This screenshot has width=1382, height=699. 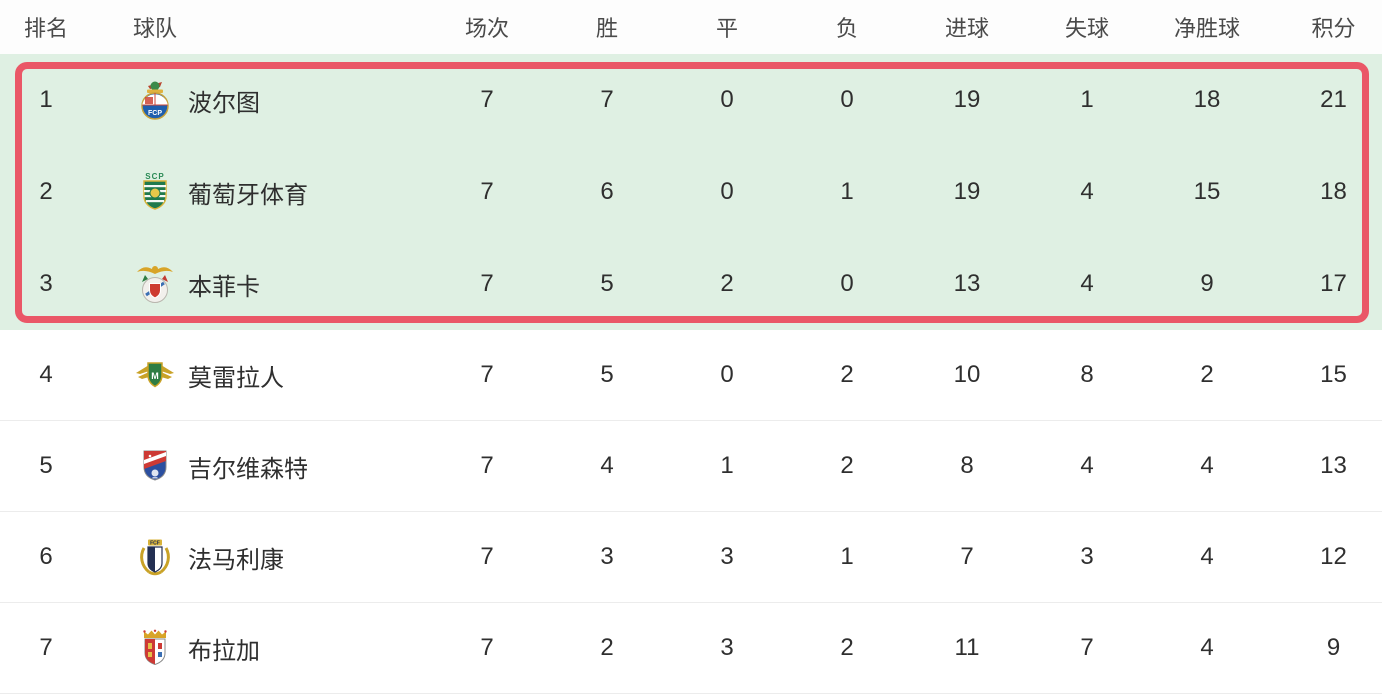 What do you see at coordinates (606, 28) in the screenshot?
I see `header-won: 胜` at bounding box center [606, 28].